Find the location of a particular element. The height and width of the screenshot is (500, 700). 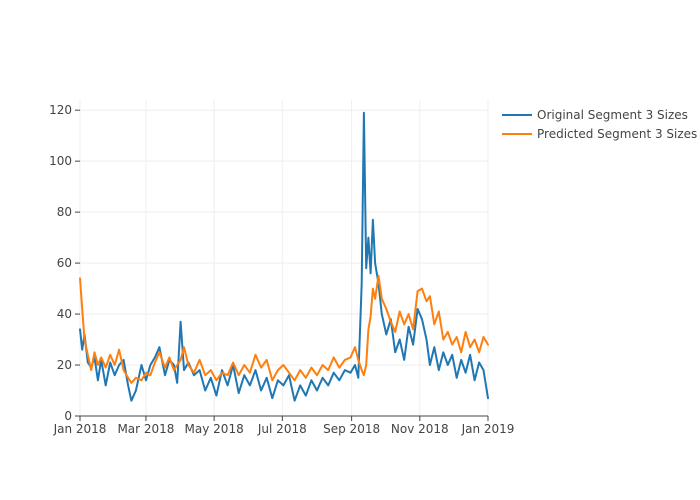

series-line-predicted is located at coordinates (284, 329).